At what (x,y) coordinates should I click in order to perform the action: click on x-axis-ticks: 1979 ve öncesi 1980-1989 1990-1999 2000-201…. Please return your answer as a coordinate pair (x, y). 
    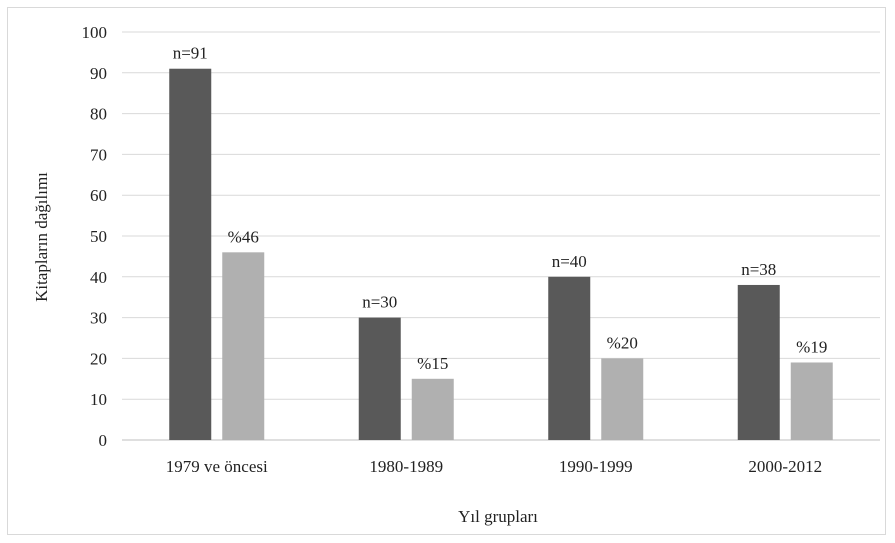
    Looking at the image, I should click on (494, 466).